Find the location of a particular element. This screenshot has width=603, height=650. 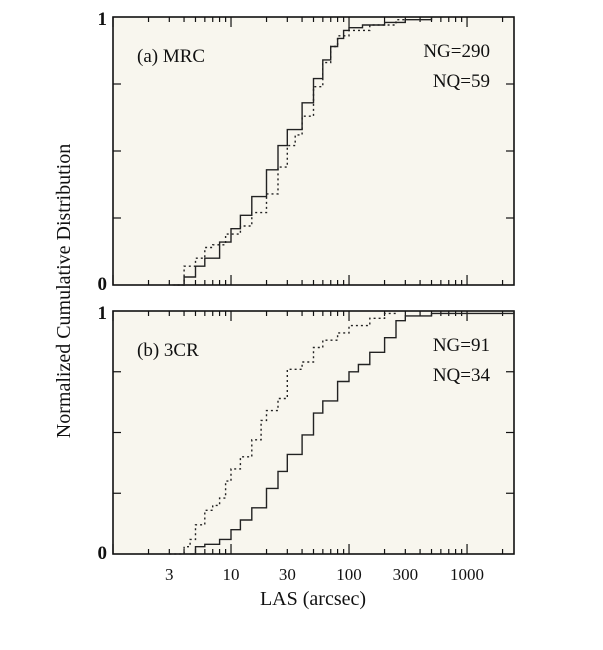

x-tick-label-30: 30 is located at coordinates (287, 574).